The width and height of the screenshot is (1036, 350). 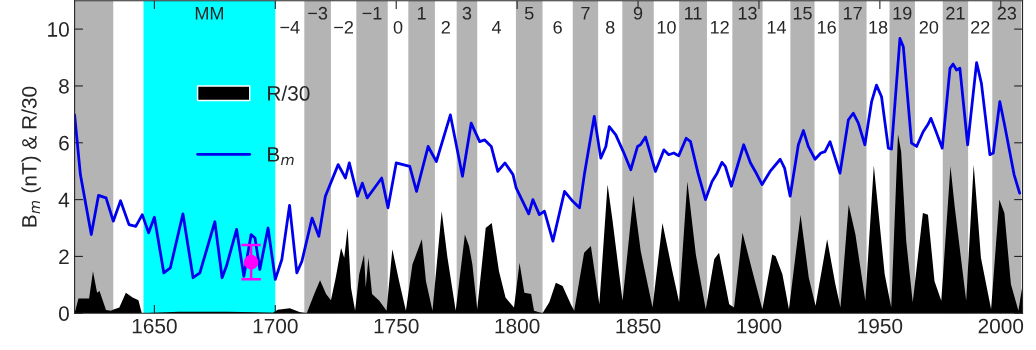 What do you see at coordinates (852, 13) in the screenshot?
I see `band-label: 17` at bounding box center [852, 13].